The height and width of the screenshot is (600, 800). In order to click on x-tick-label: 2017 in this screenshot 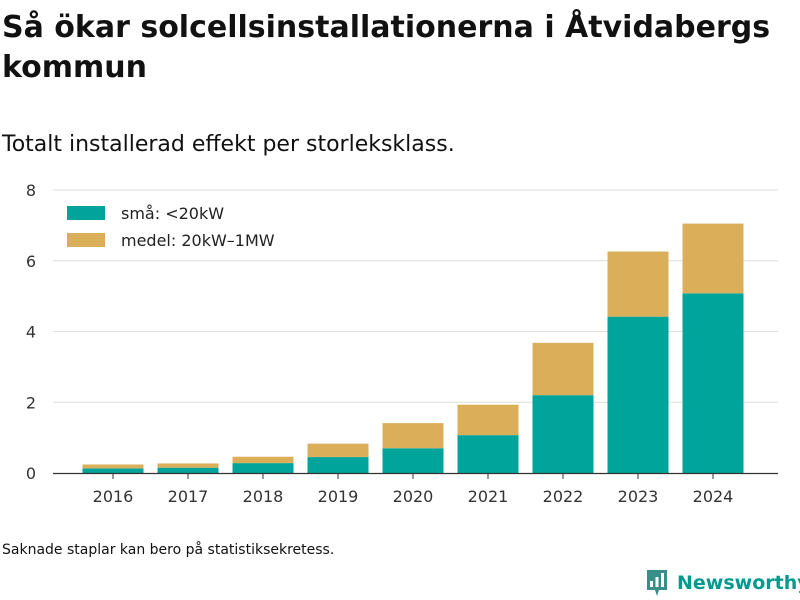, I will do `click(188, 496)`.